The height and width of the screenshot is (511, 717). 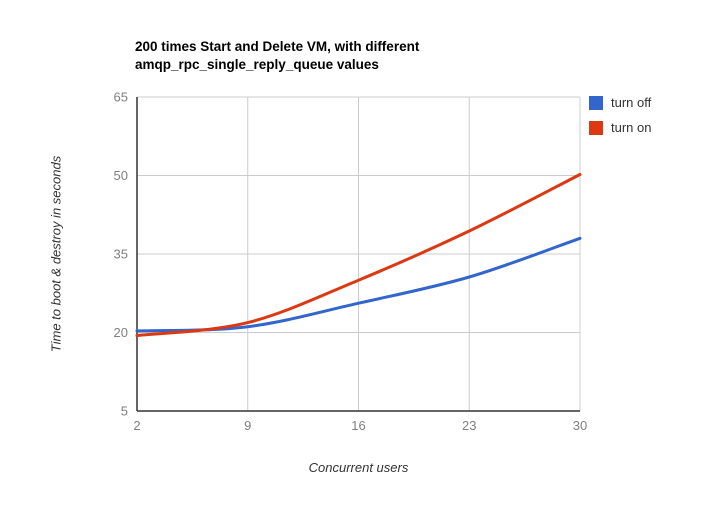 I want to click on y-tick-label: 65, so click(x=121, y=97).